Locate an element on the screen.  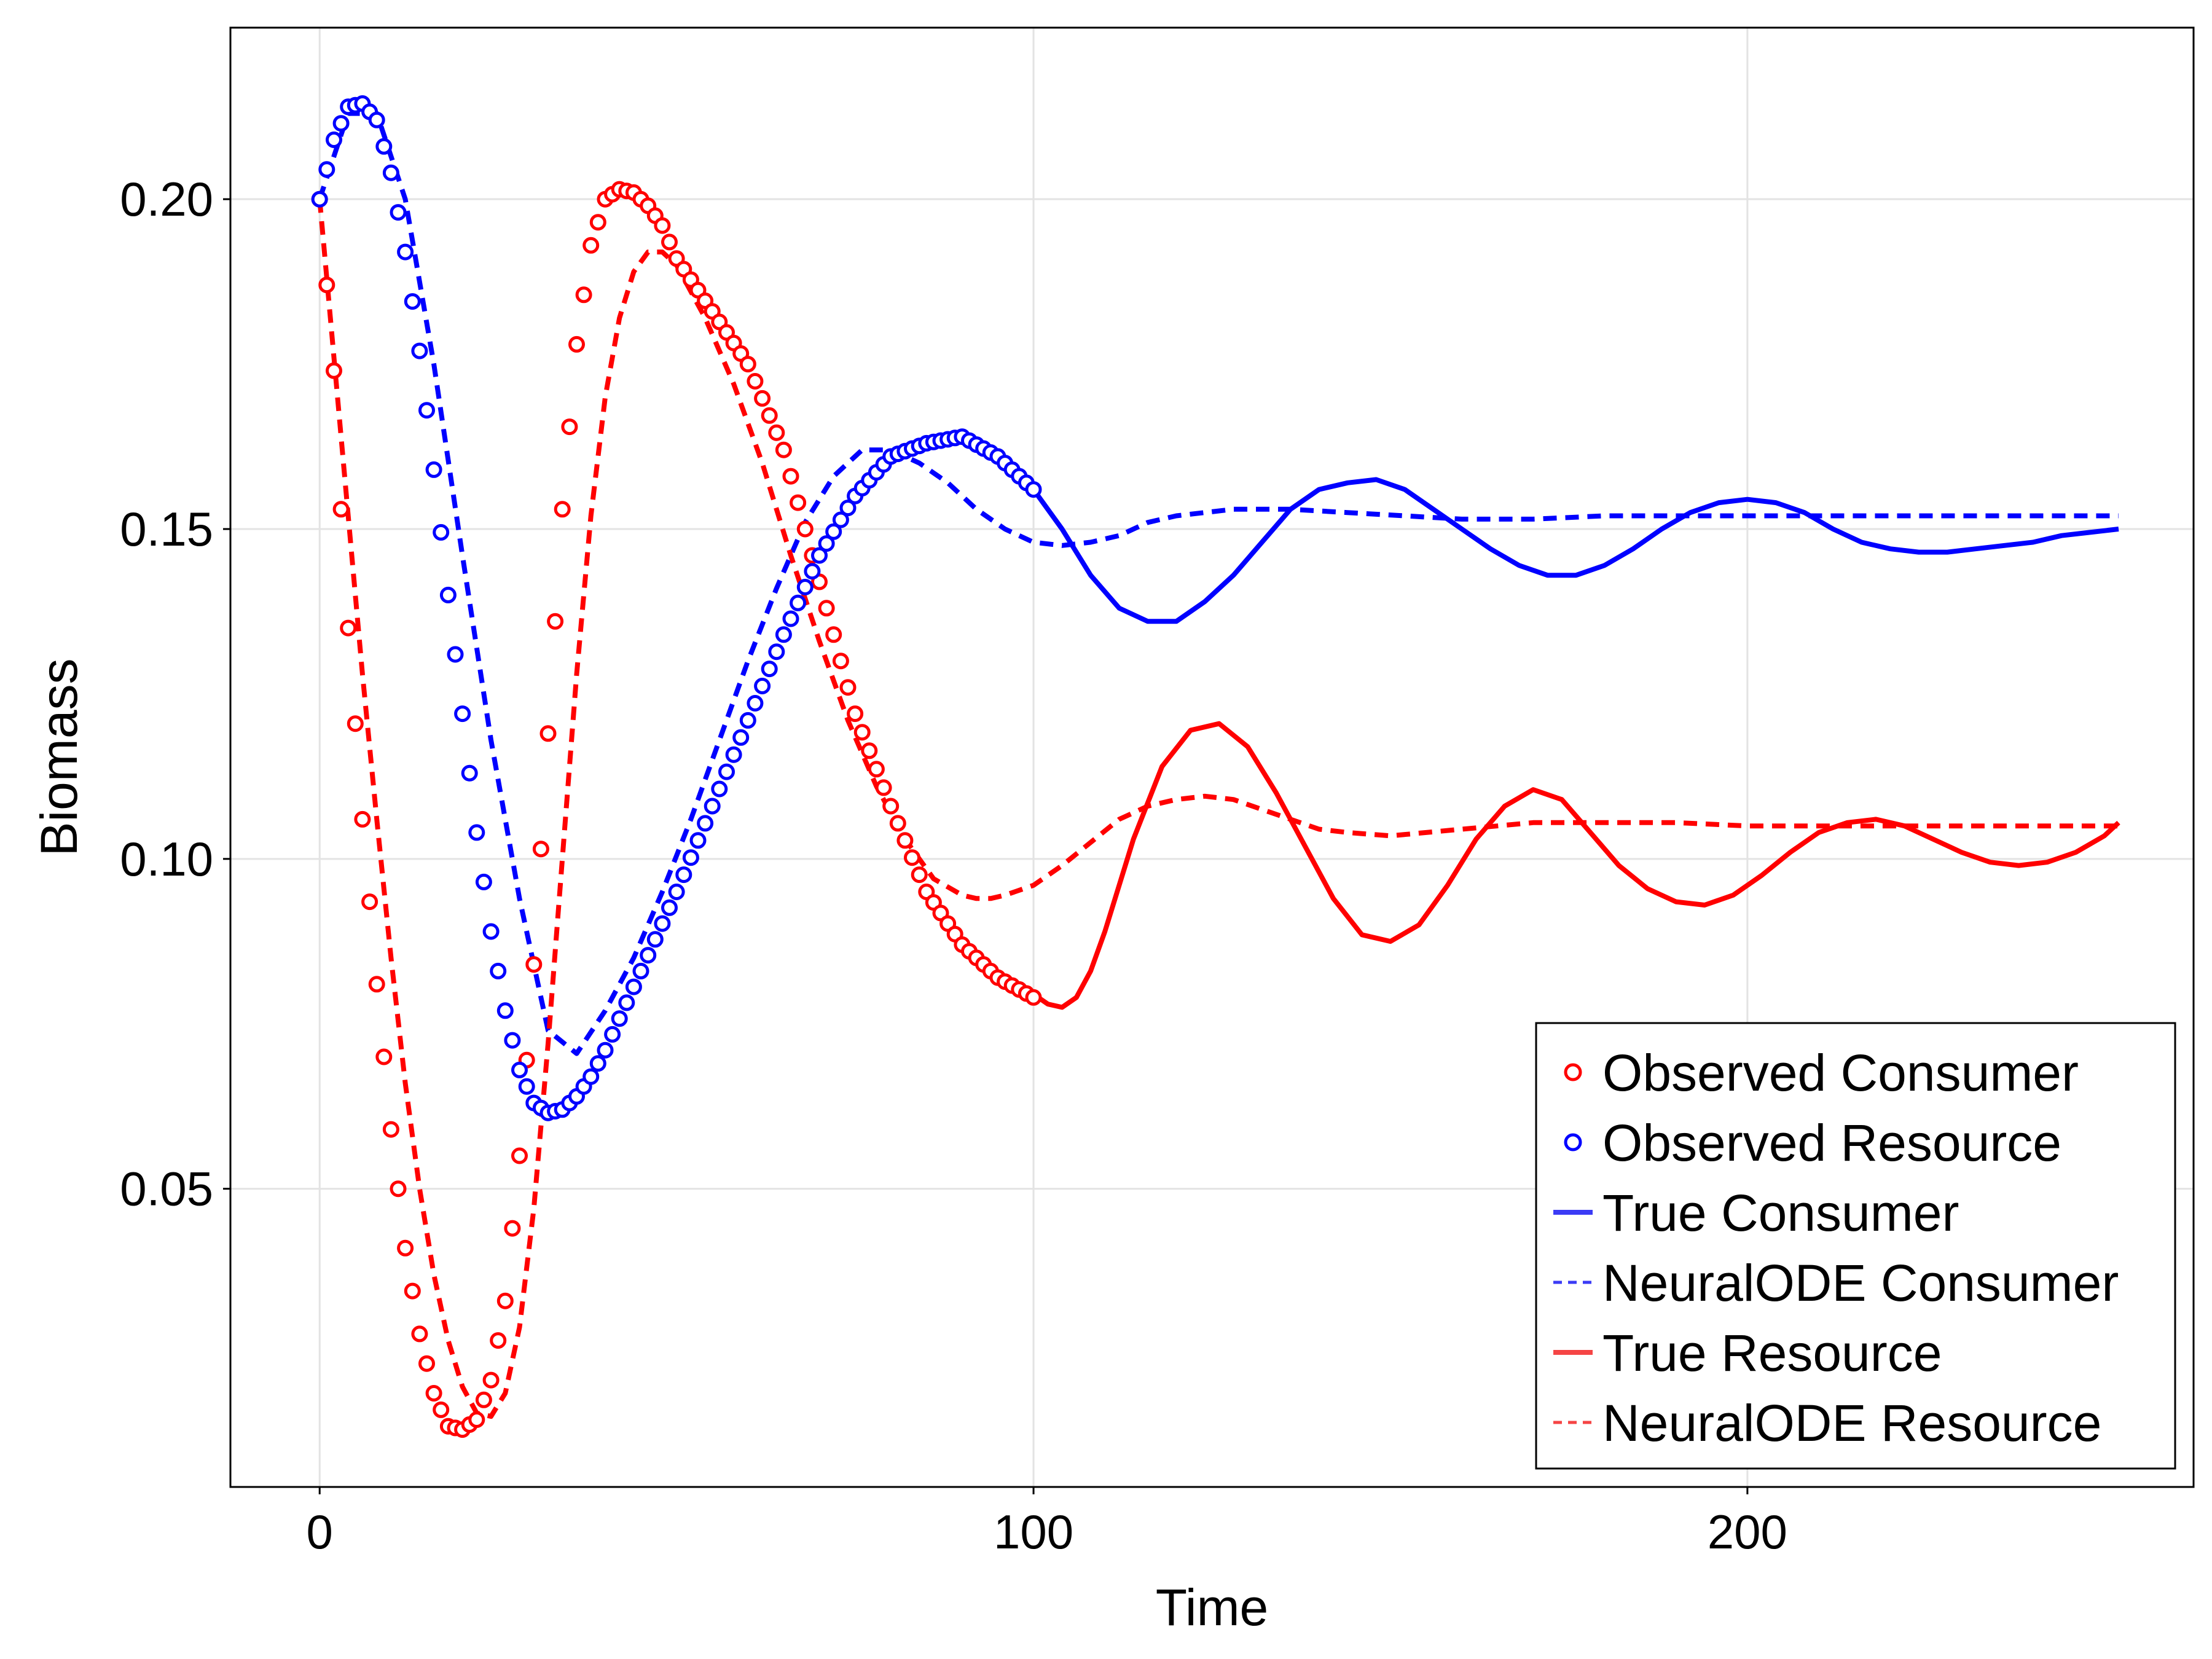
legend-label: Observed Consumer is located at coordinates (1840, 1073).